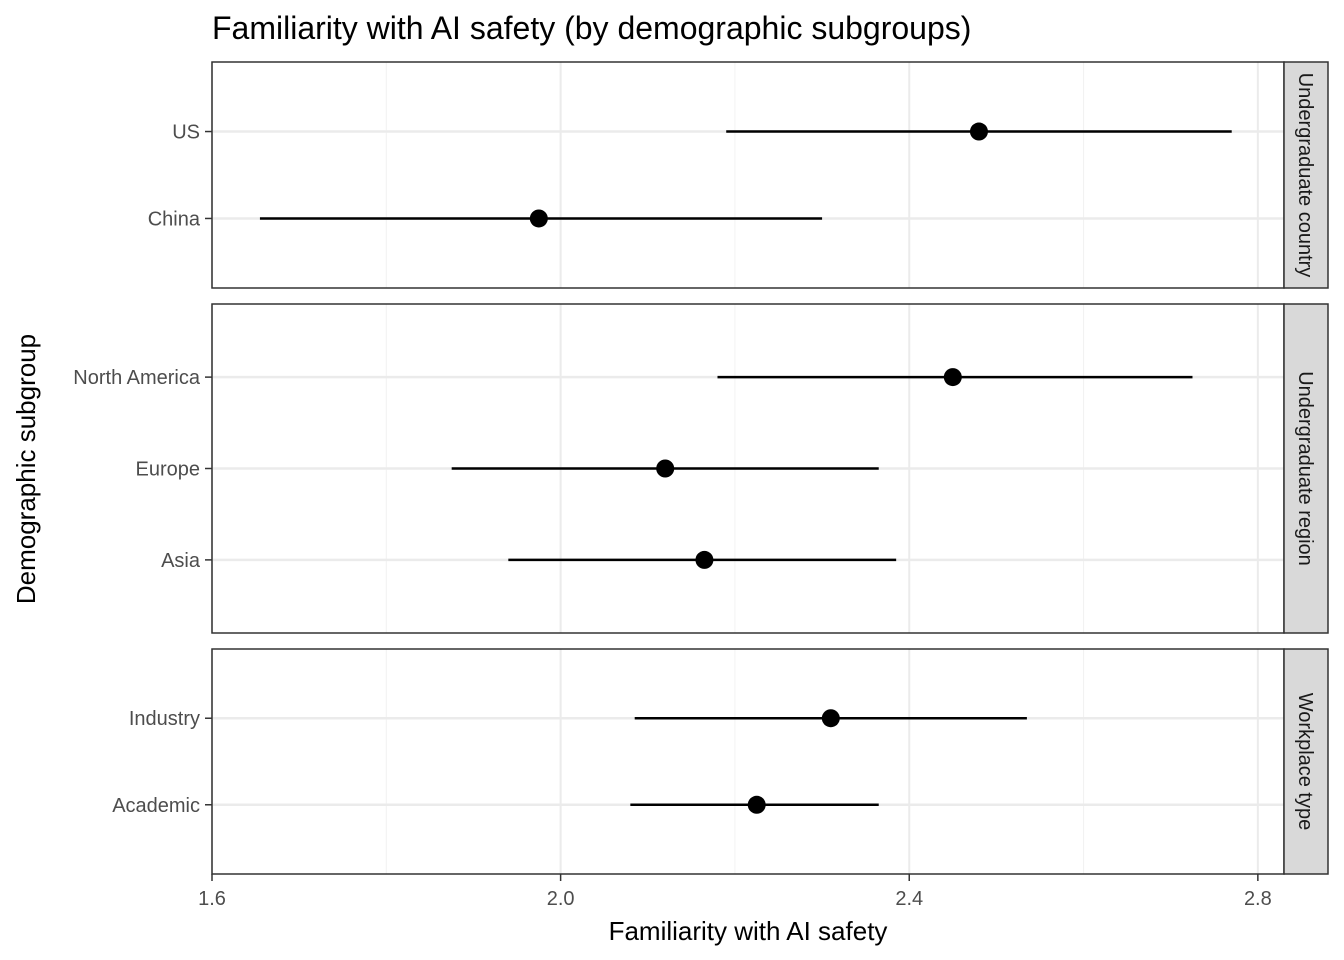 Image resolution: width=1344 pixels, height=960 pixels. I want to click on y-tick-label: Academic, so click(156, 806).